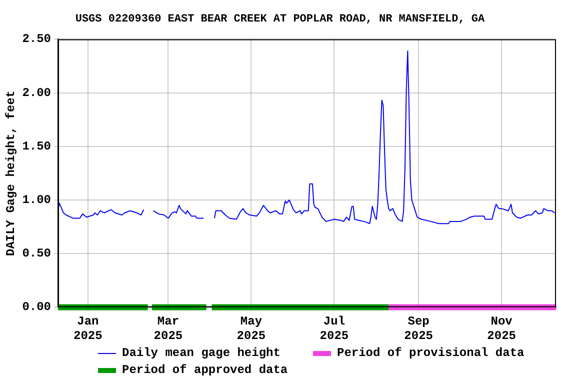 This screenshot has width=576, height=384. I want to click on legend-label: Period of approved data, so click(205, 370).